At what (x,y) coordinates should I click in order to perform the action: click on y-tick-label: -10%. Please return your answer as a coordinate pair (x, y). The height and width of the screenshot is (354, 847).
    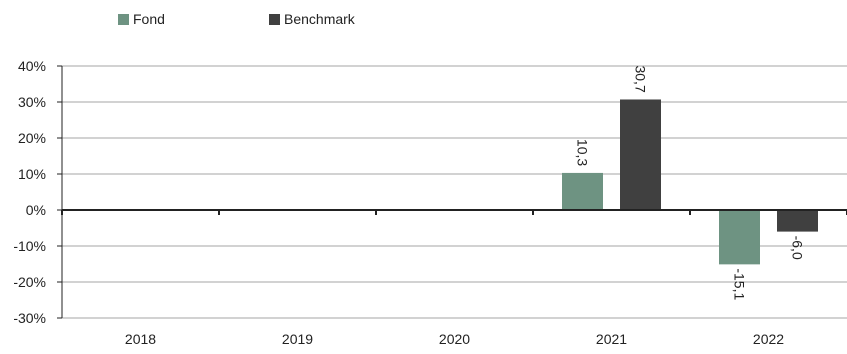
    Looking at the image, I should click on (29, 246).